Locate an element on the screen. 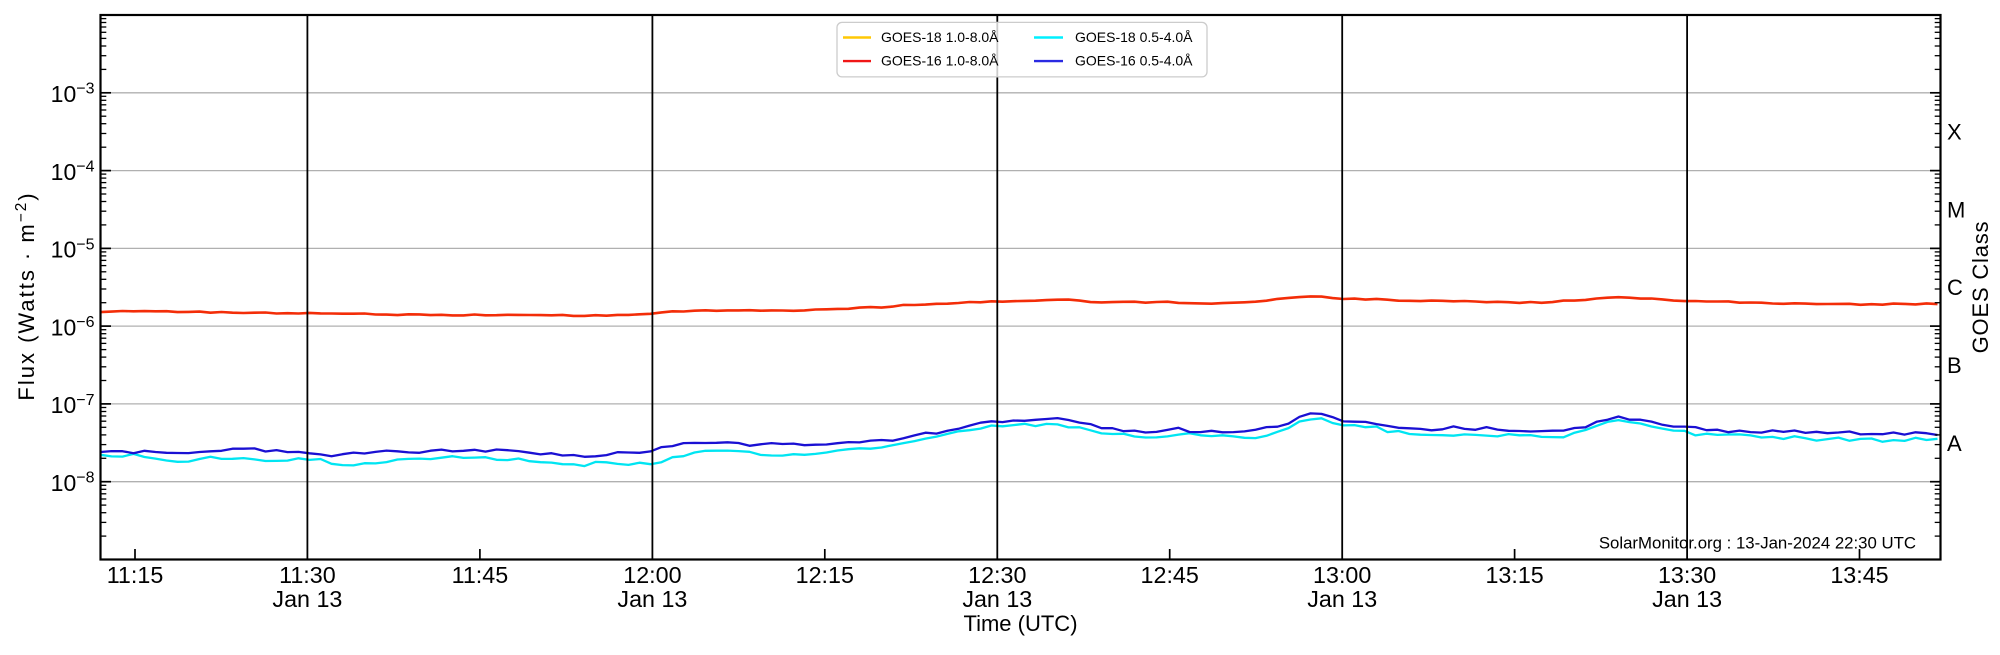 This screenshot has height=655, width=2000. svg-text: GOES-16 0.5-4.0Å is located at coordinates (1134, 60).